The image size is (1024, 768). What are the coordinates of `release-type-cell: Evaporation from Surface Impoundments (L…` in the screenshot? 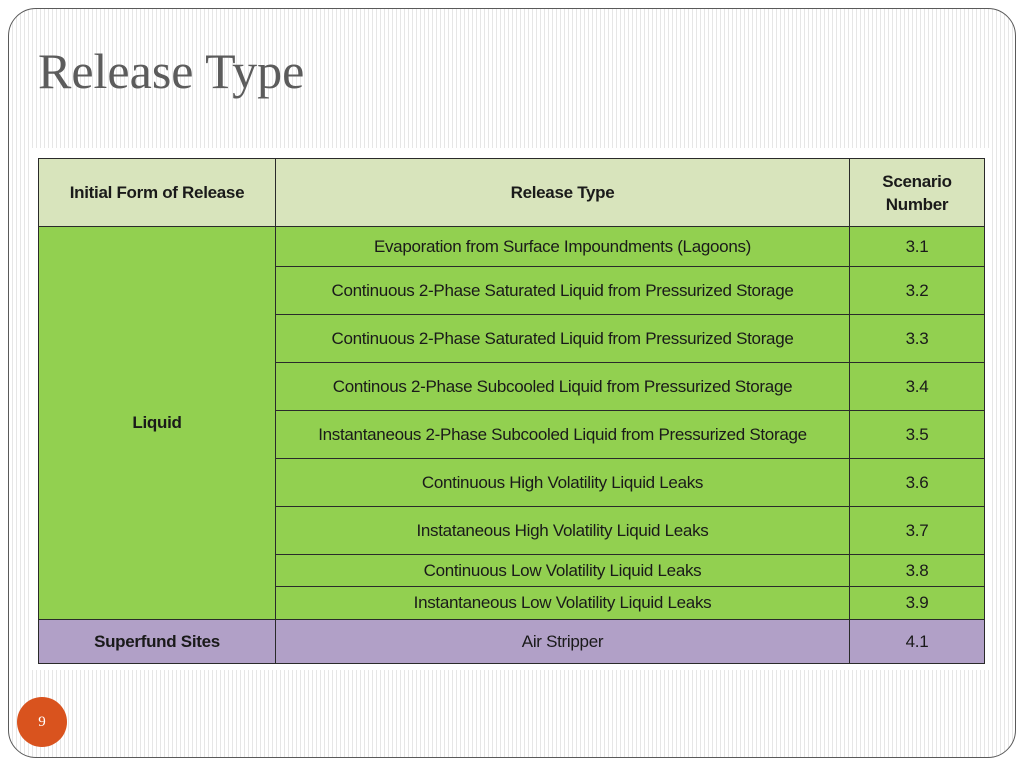 It's located at (562, 246).